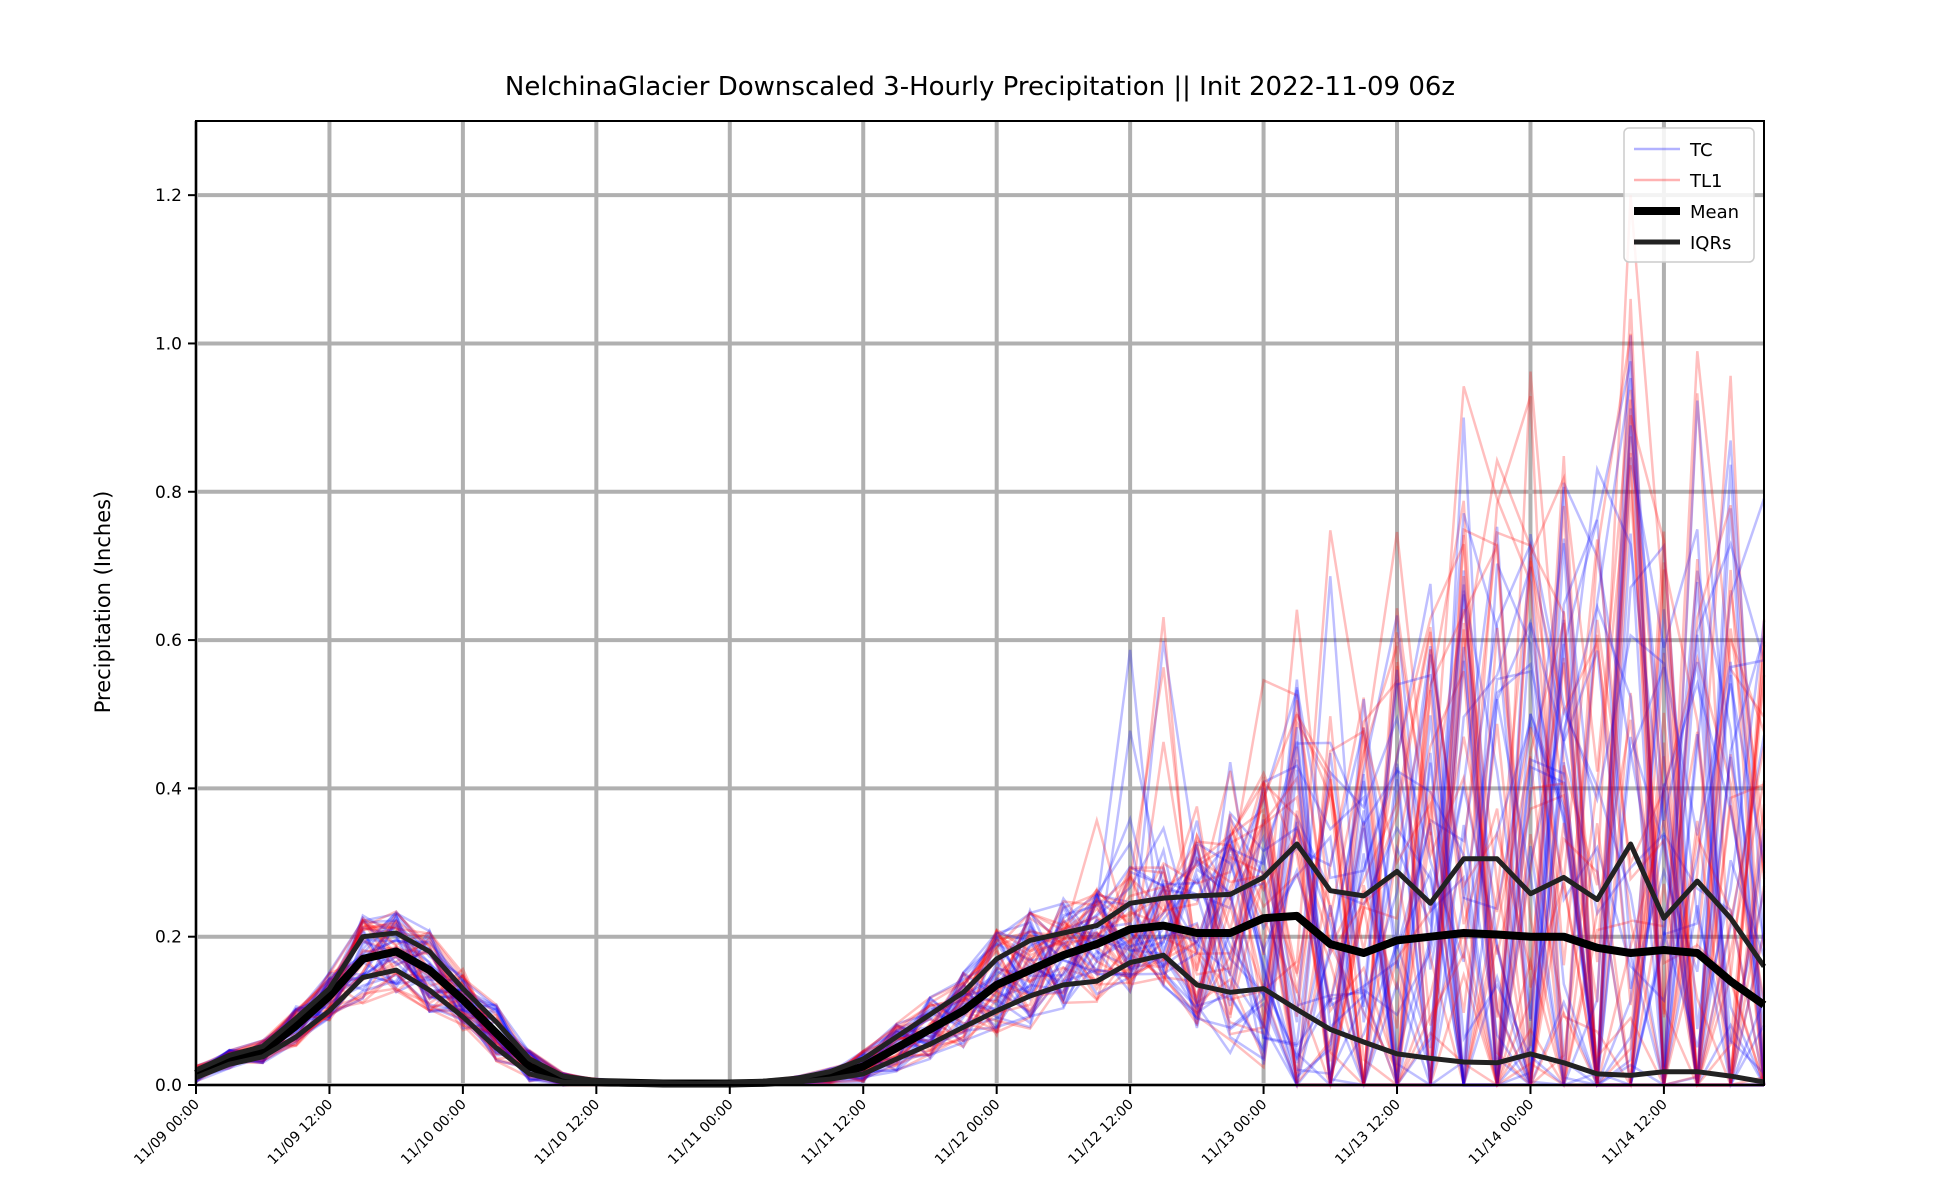  Describe the element at coordinates (1710, 243) in the screenshot. I see `legend-label: IQRs` at that location.